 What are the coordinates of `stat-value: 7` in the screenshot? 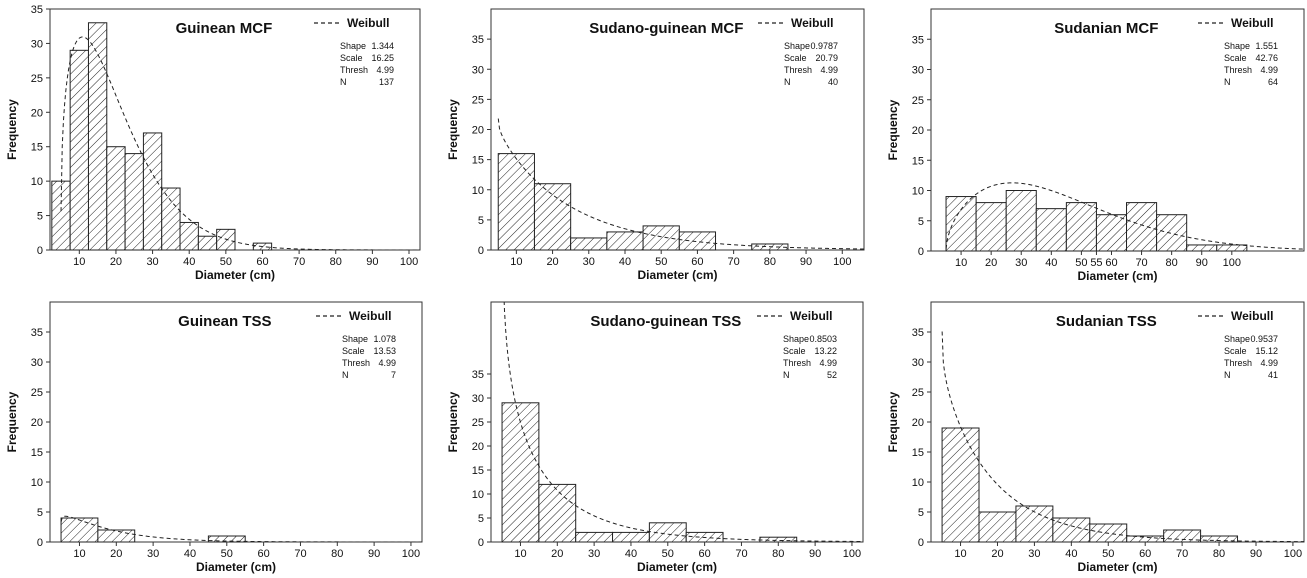 It's located at (393, 375).